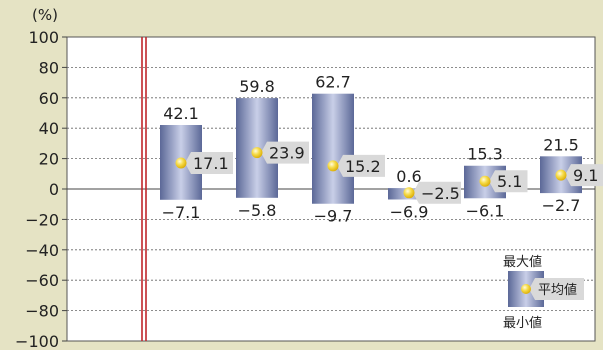 The image size is (603, 350). Describe the element at coordinates (333, 148) in the screenshot. I see `range-bar` at that location.